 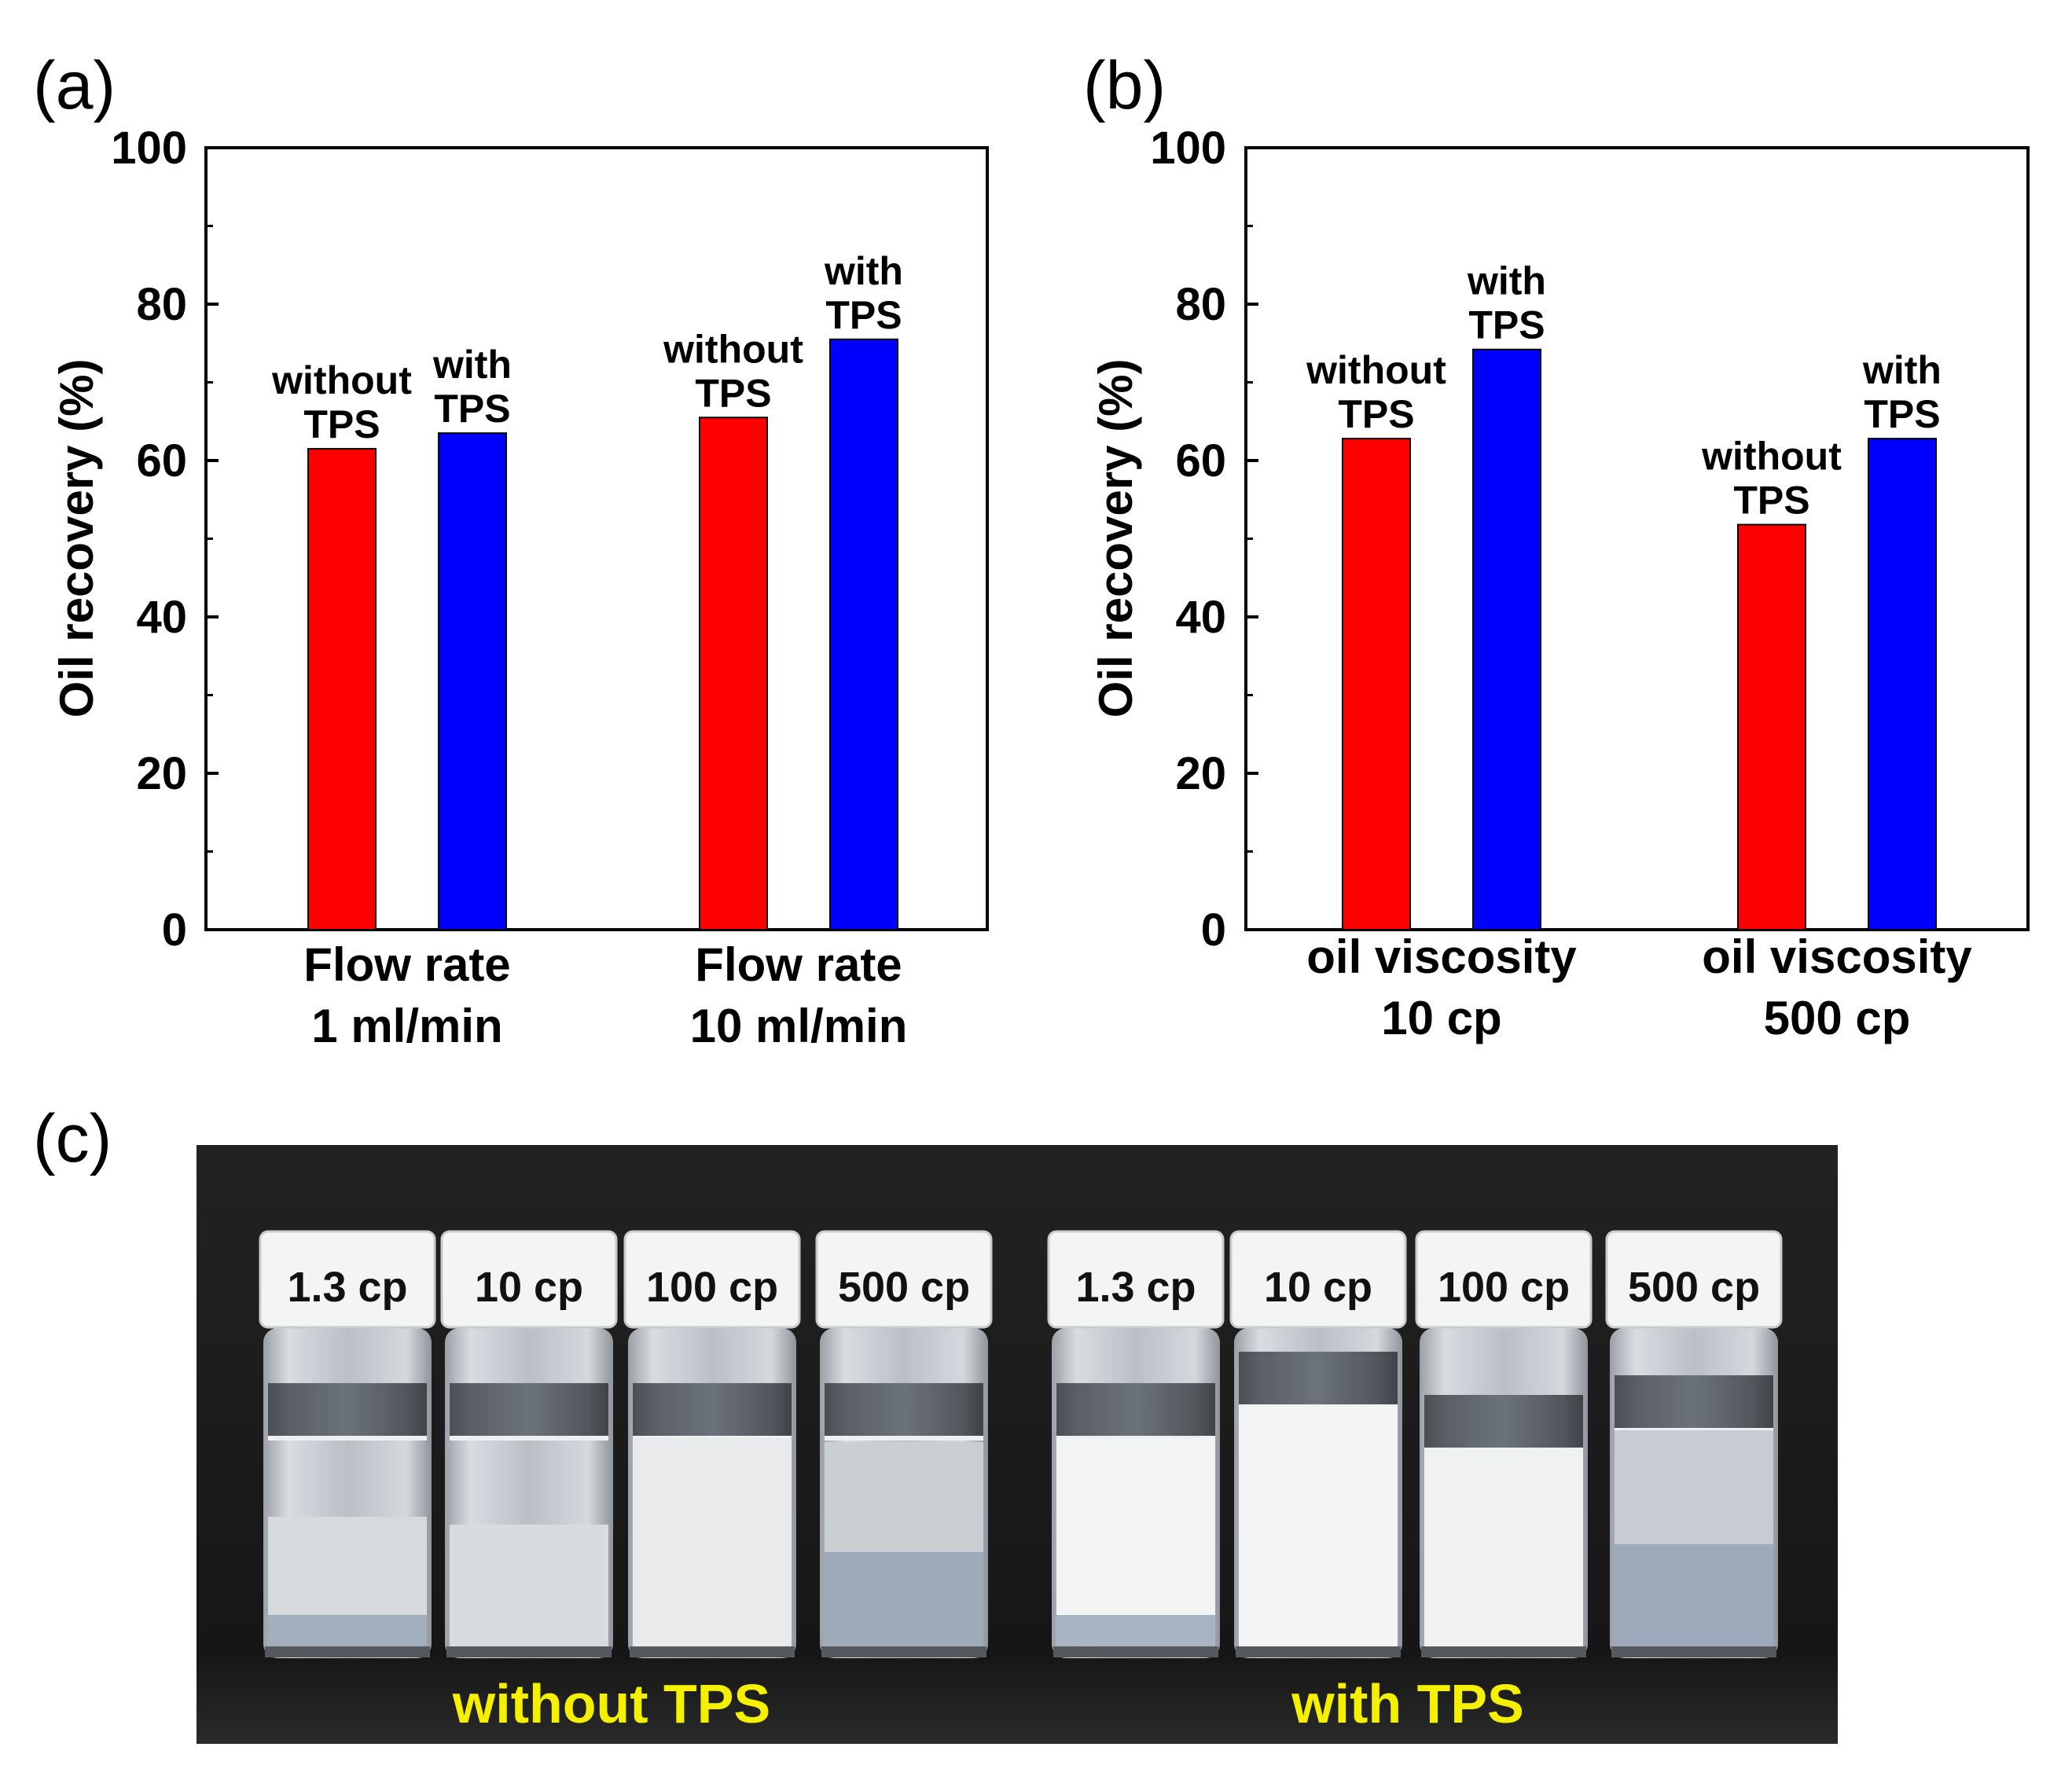 I want to click on y-tick-label-a: 60, so click(x=161, y=461).